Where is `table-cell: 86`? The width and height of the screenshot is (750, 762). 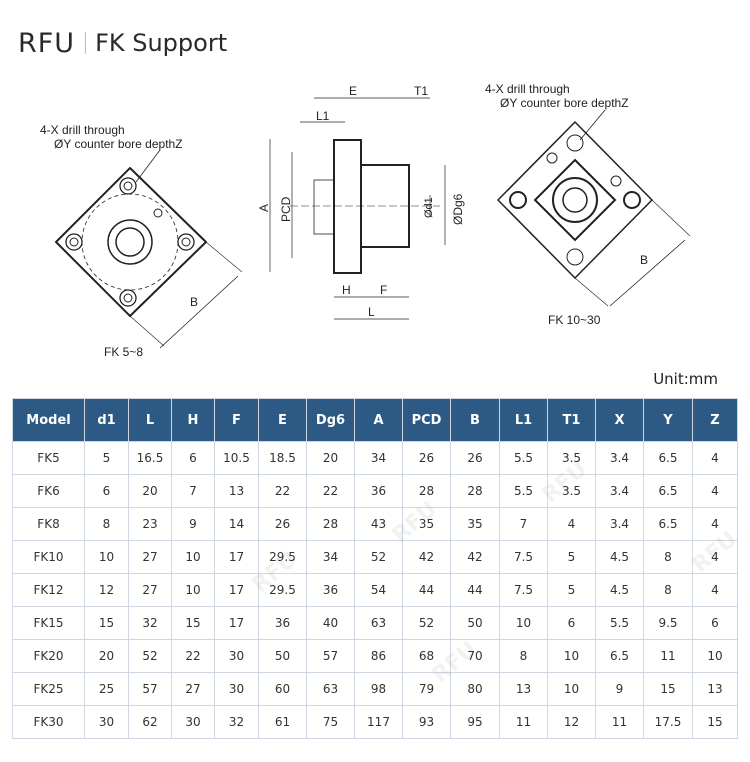 table-cell: 86 is located at coordinates (378, 656).